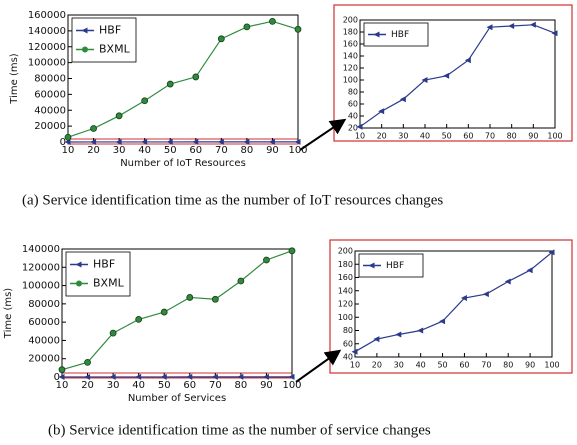 The width and height of the screenshot is (577, 445). Describe the element at coordinates (44, 322) in the screenshot. I see `y-tick-label: 60000` at that location.